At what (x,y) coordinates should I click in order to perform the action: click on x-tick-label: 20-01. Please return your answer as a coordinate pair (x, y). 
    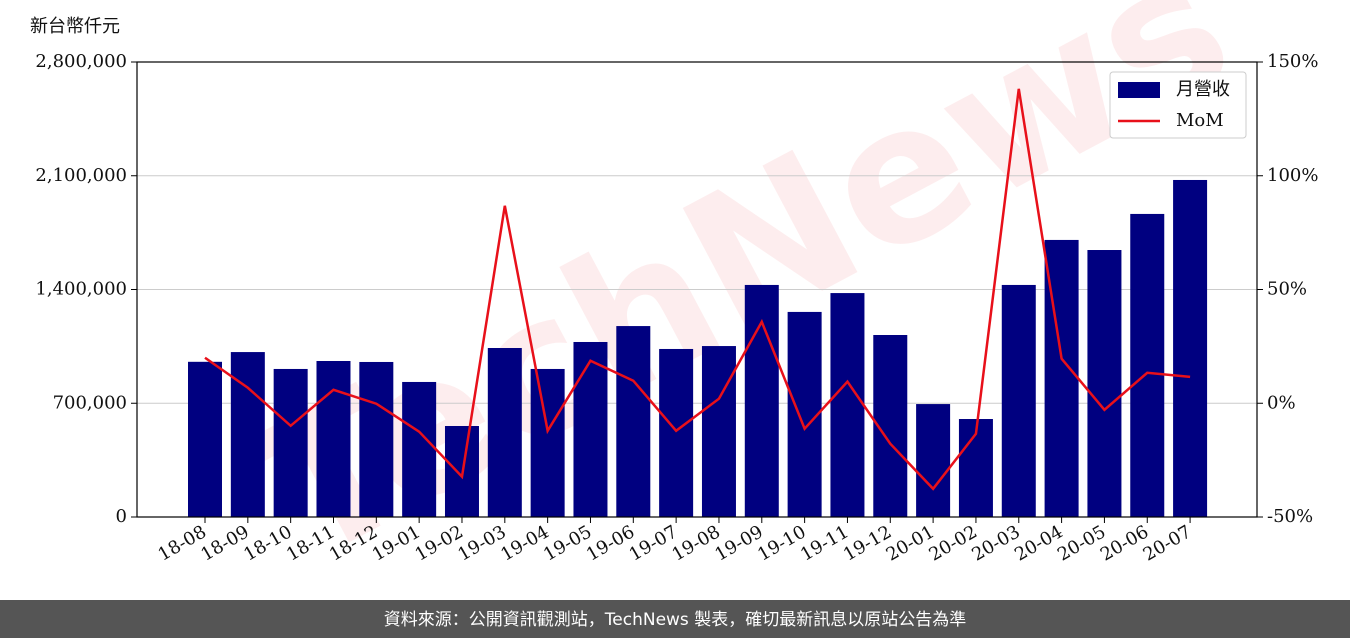
    Looking at the image, I should click on (910, 543).